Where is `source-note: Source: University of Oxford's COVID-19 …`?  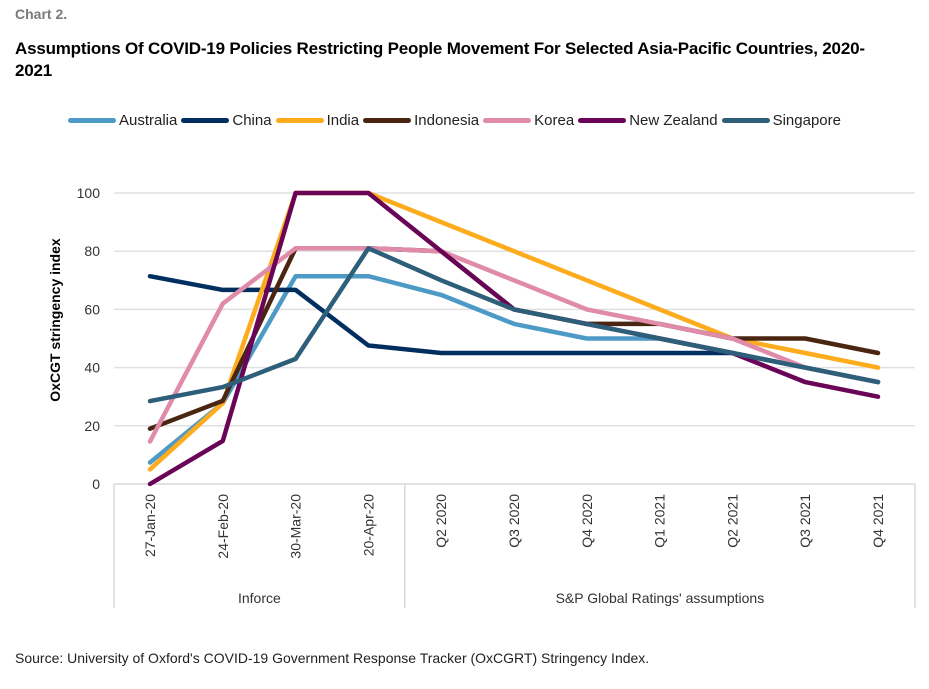
source-note: Source: University of Oxford's COVID-19 … is located at coordinates (332, 658).